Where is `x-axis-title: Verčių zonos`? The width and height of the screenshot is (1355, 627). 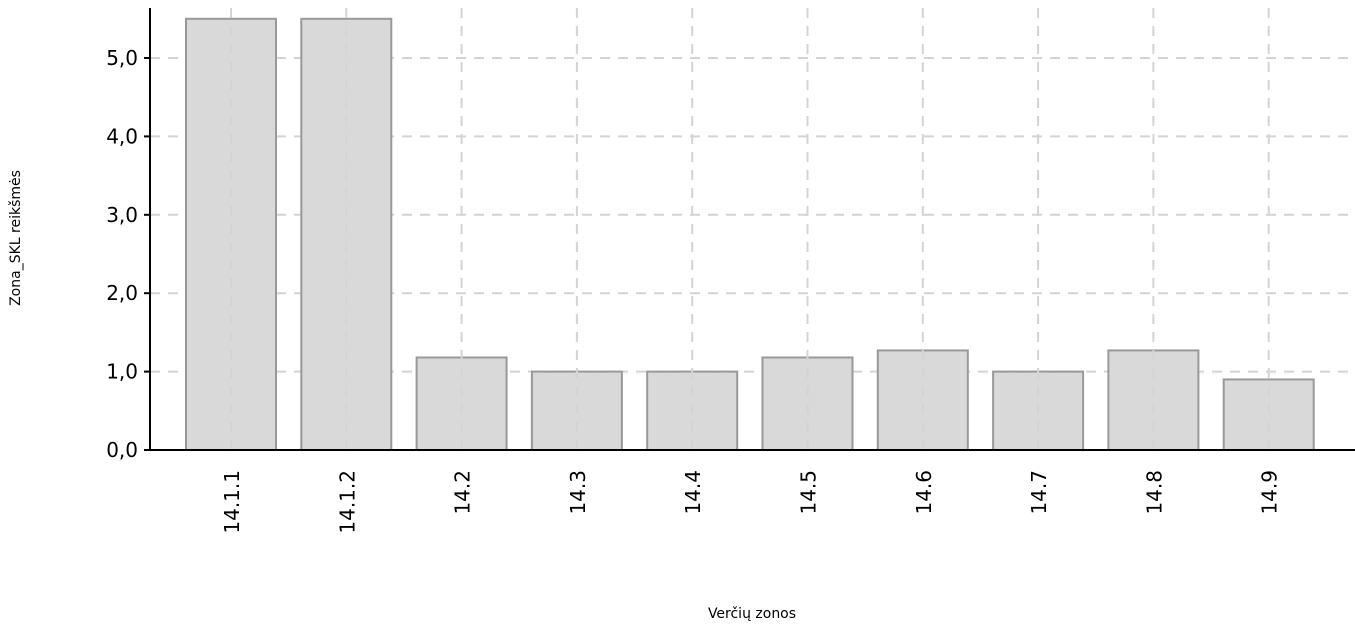 x-axis-title: Verčių zonos is located at coordinates (752, 614).